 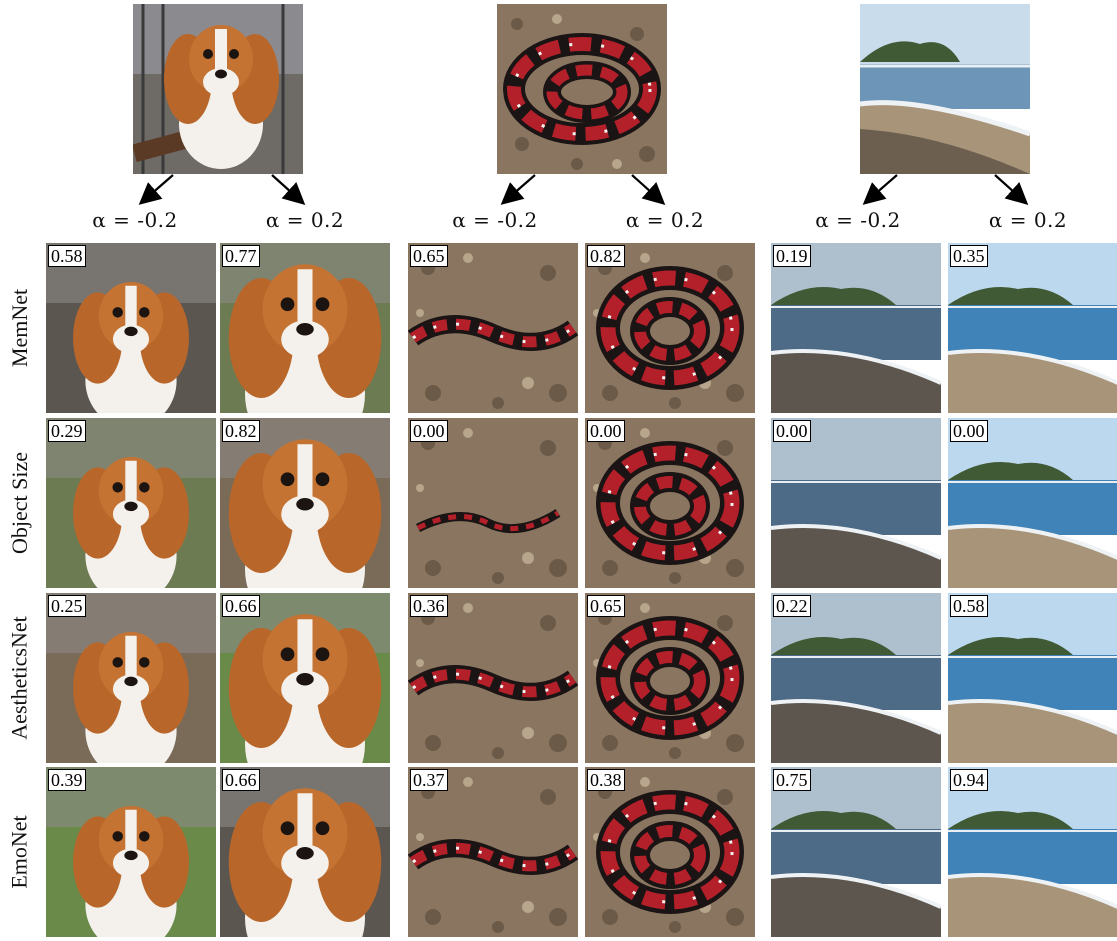 I want to click on result-cell-dog: 0.39, so click(x=131, y=852).